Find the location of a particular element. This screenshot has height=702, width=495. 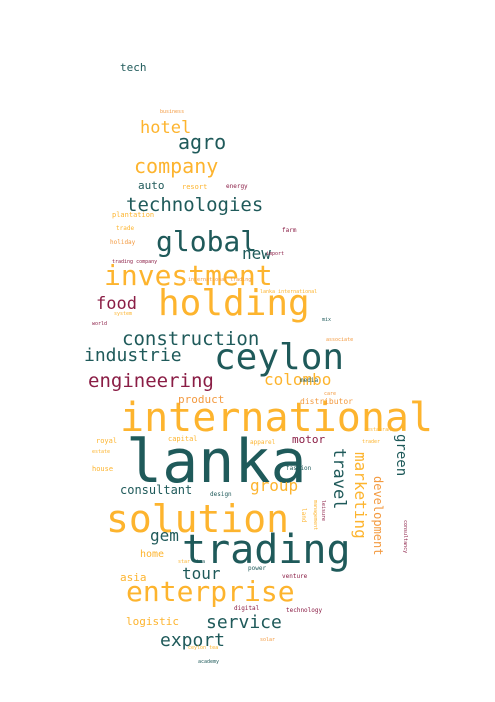

word: logistic is located at coordinates (152, 621).